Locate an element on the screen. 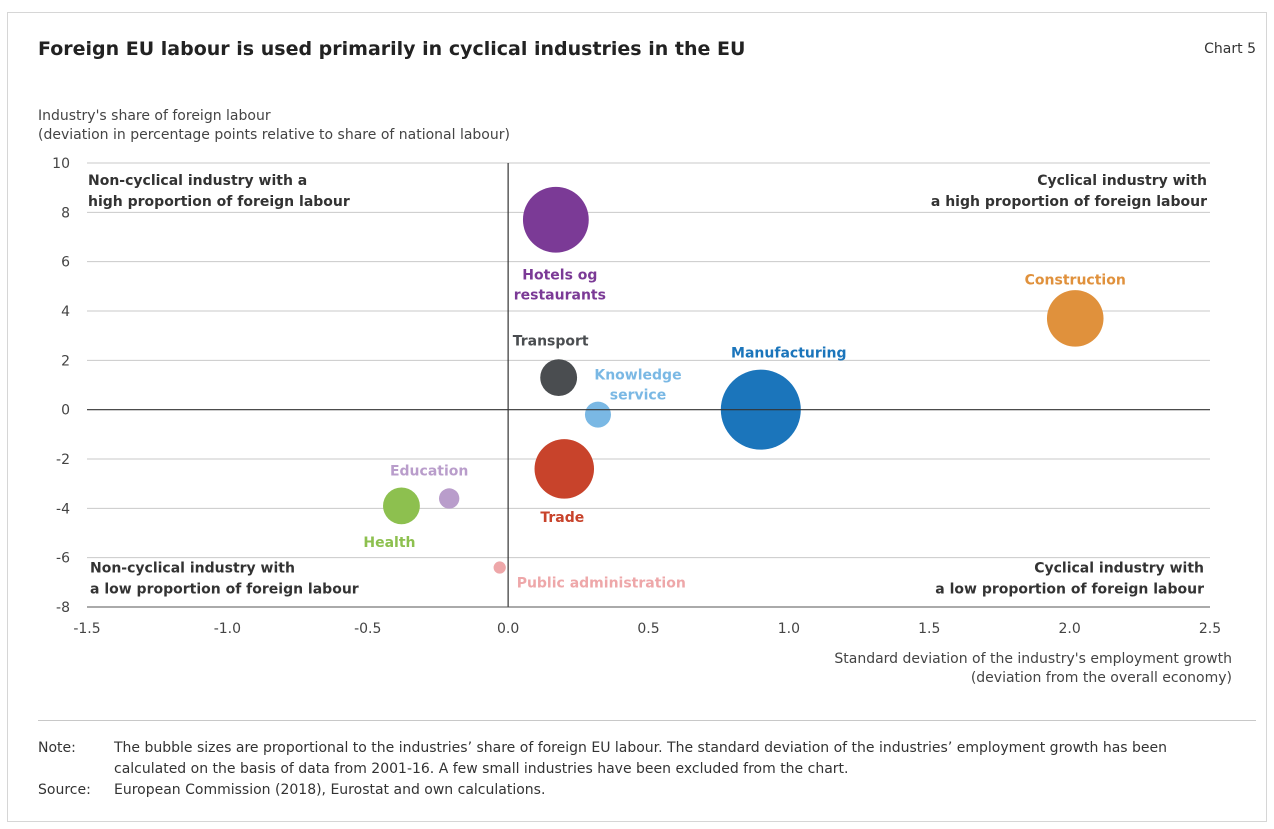 The height and width of the screenshot is (829, 1274). bubble-label: Education is located at coordinates (429, 471).